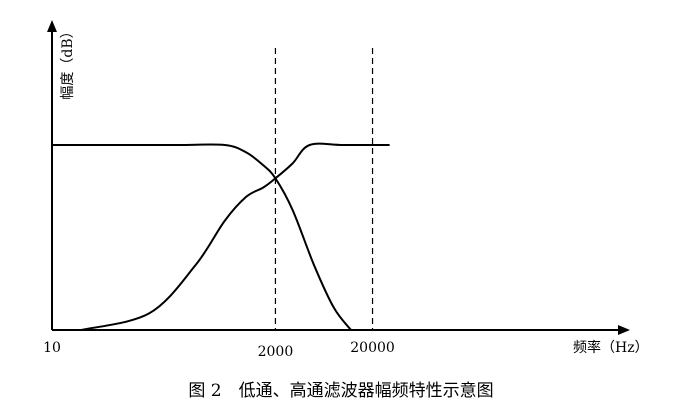 This screenshot has width=682, height=412. Describe the element at coordinates (52, 348) in the screenshot. I see `x-tick-label-10: 10` at that location.